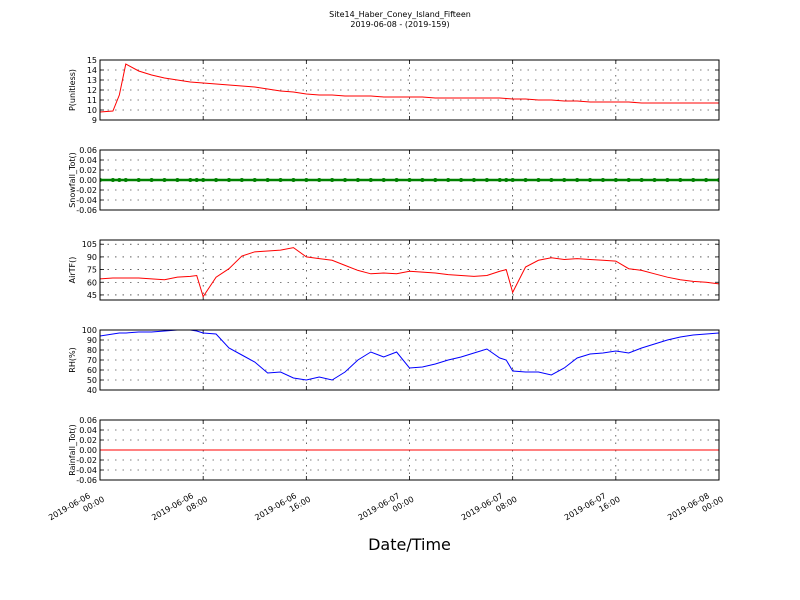 This screenshot has width=800, height=600. What do you see at coordinates (92, 90) in the screenshot?
I see `y-tick-label: 12` at bounding box center [92, 90].